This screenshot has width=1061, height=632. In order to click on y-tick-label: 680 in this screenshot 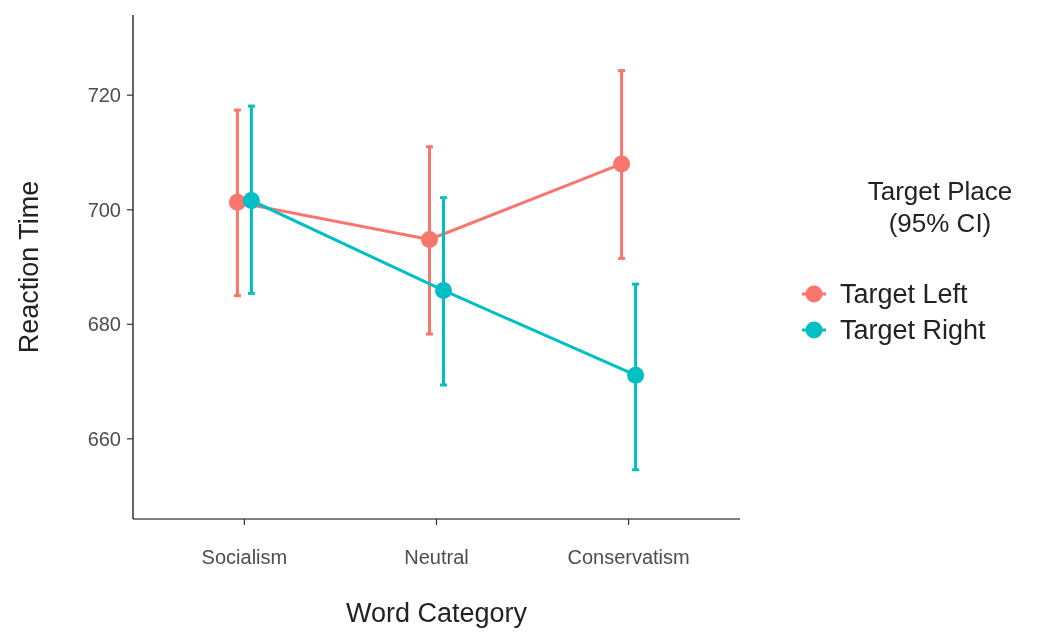, I will do `click(104, 324)`.